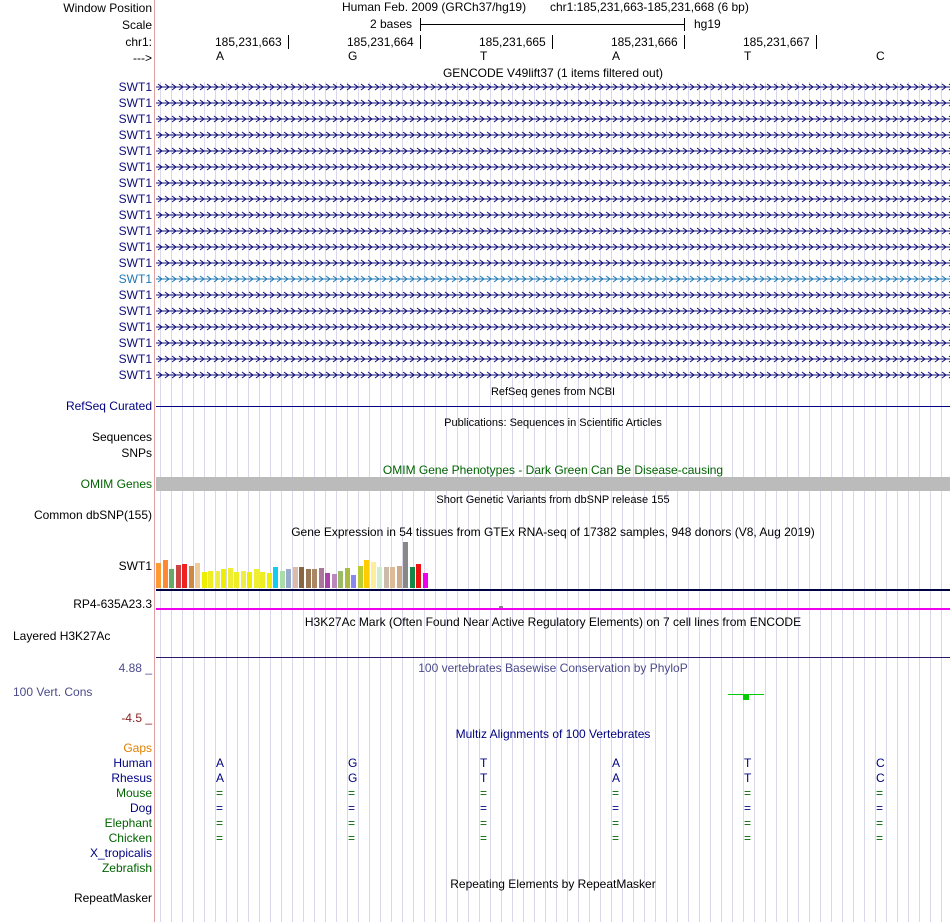  Describe the element at coordinates (140, 808) in the screenshot. I see `multiz-species-label: Dog` at that location.